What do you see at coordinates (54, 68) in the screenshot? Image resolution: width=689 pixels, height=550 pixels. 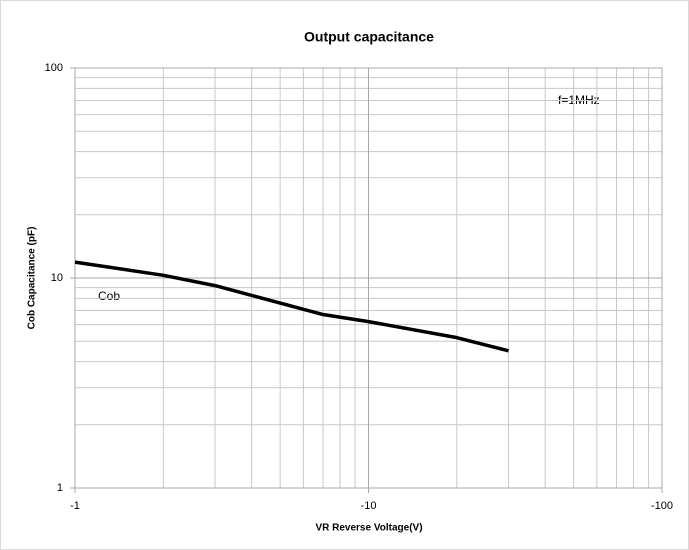 I see `y-tick-label: 100` at bounding box center [54, 68].